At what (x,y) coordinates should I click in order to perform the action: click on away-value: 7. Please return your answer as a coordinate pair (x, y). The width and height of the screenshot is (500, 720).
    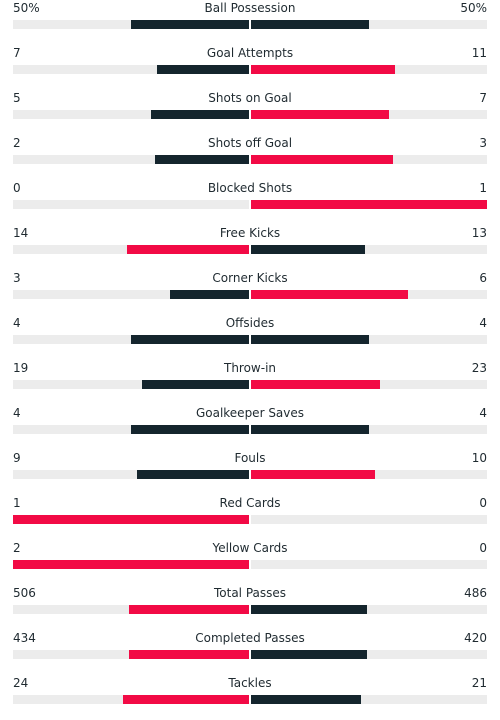
    Looking at the image, I should click on (483, 98).